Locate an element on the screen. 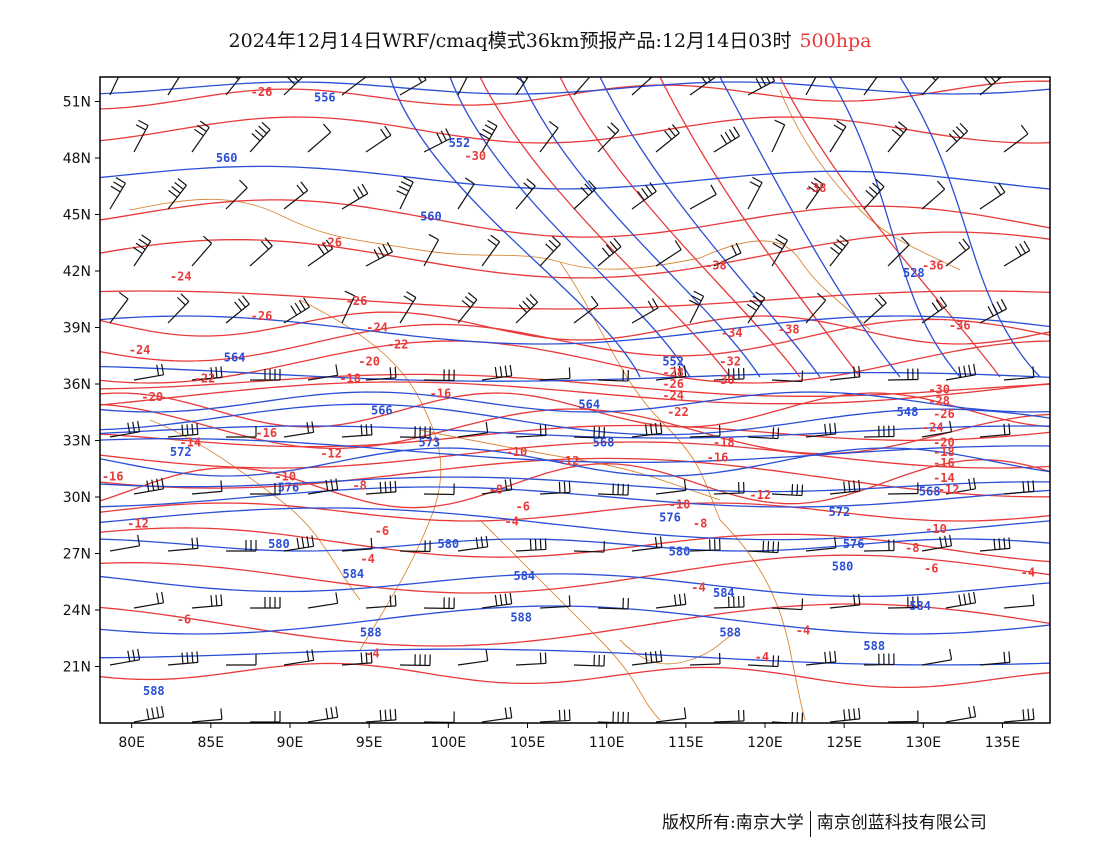 Image resolution: width=1100 pixels, height=850 pixels. temperature-contour-label: -18 is located at coordinates (724, 442).